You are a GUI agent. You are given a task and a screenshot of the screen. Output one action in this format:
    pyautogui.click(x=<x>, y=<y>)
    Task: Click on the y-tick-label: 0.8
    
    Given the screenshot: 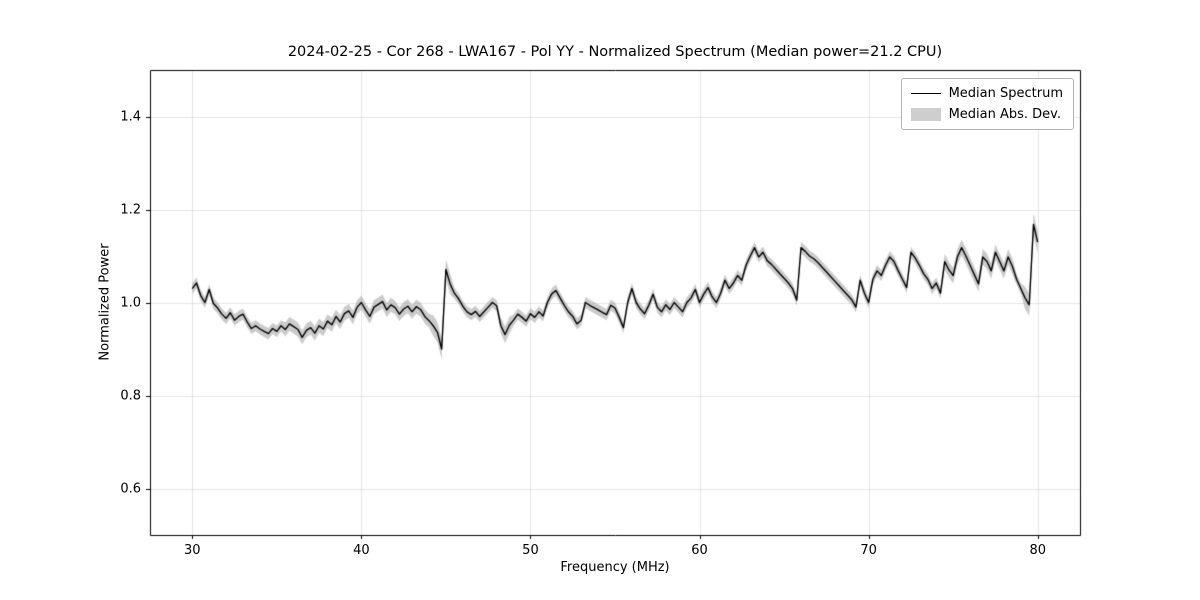 What is the action you would take?
    pyautogui.click(x=130, y=395)
    